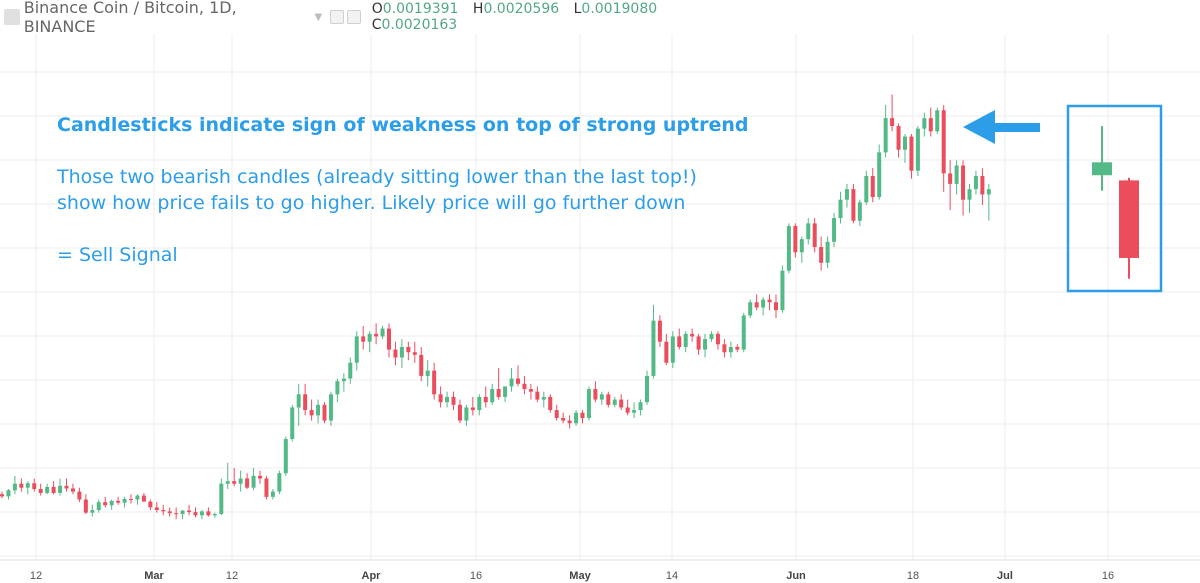 The height and width of the screenshot is (583, 1200). What do you see at coordinates (36, 576) in the screenshot?
I see `x-tick-label: 12` at bounding box center [36, 576].